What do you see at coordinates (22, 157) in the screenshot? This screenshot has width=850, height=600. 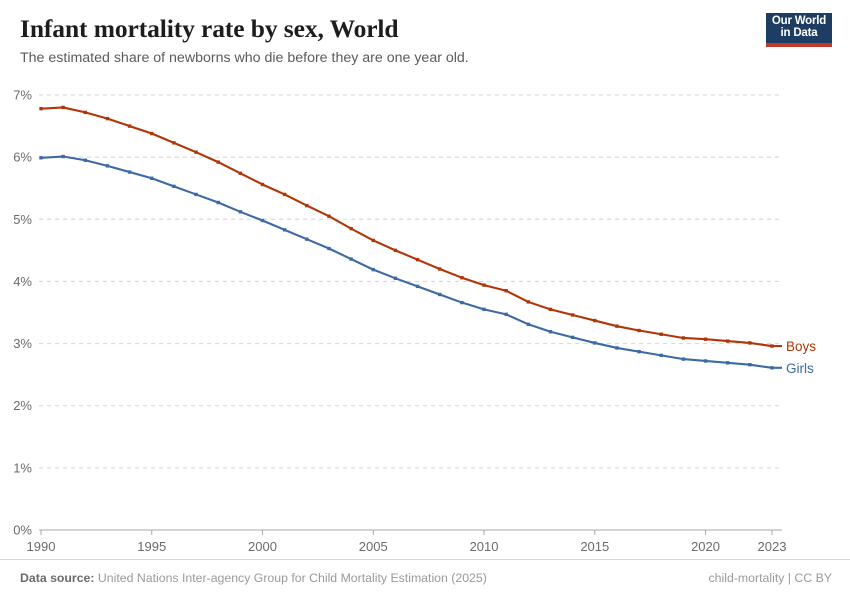 I see `y-tick-label: 6%` at bounding box center [22, 157].